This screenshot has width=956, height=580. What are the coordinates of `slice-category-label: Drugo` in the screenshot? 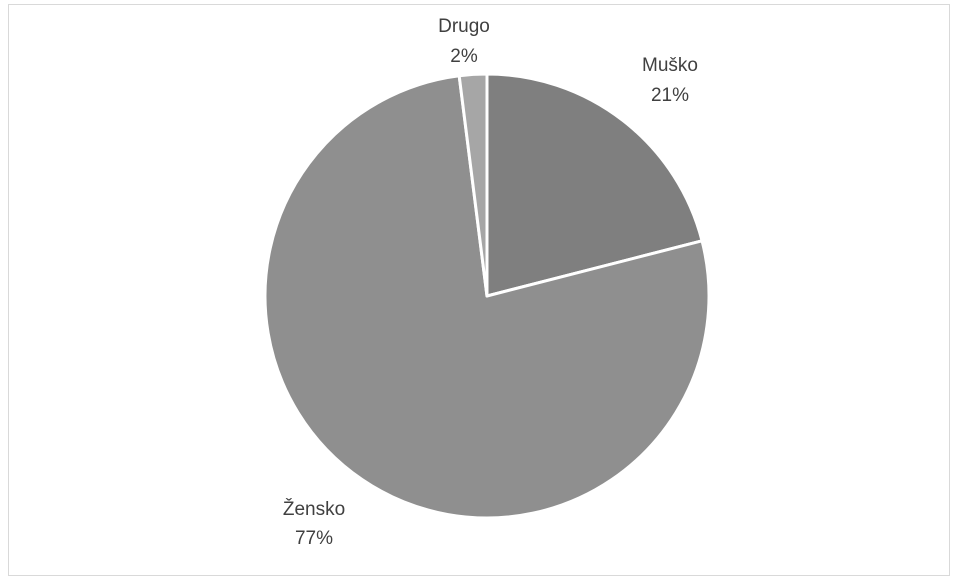 It's located at (464, 26).